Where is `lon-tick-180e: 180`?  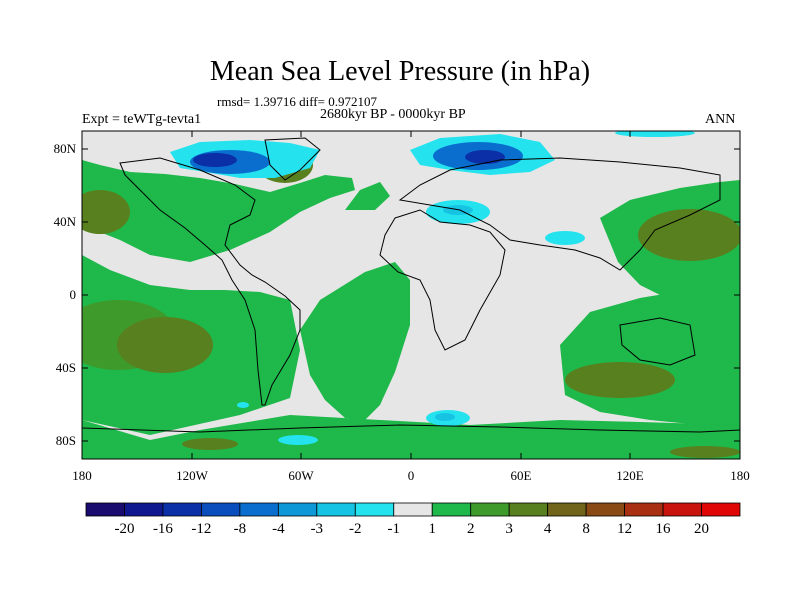 lon-tick-180e: 180 is located at coordinates (740, 475).